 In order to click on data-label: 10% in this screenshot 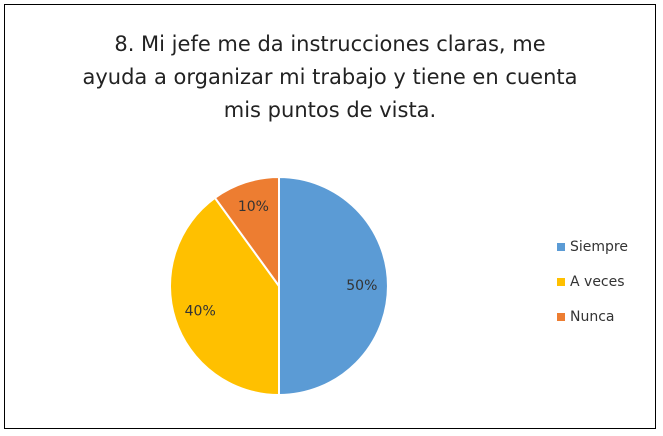, I will do `click(253, 207)`.